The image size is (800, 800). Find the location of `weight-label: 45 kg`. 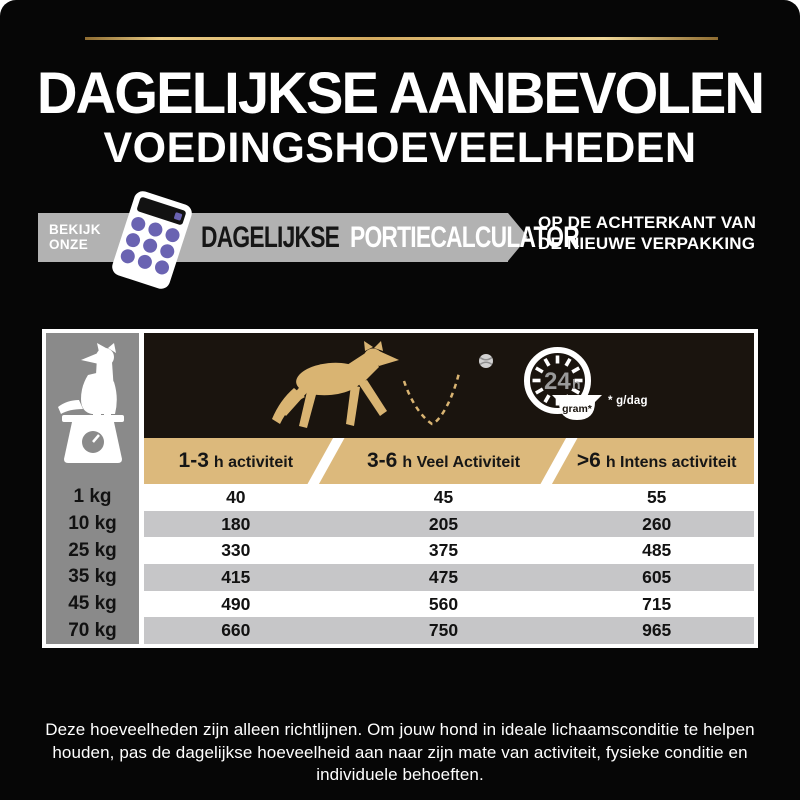

weight-label: 45 kg is located at coordinates (92, 604).